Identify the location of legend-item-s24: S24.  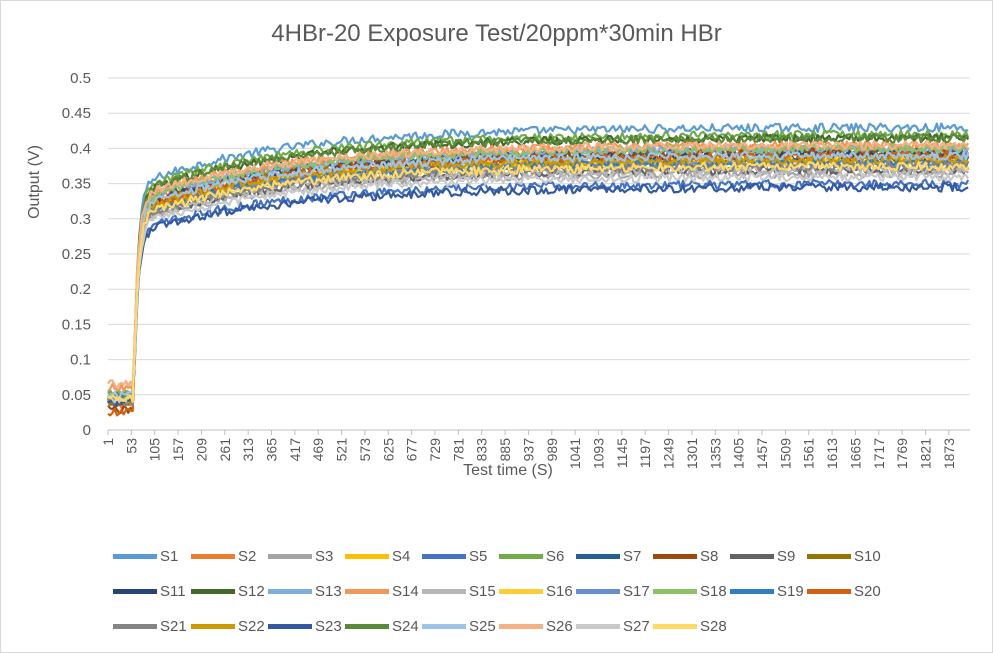
(382, 626).